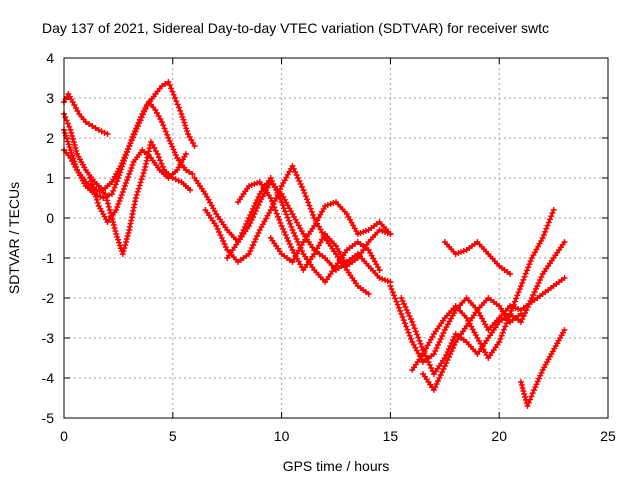 The width and height of the screenshot is (640, 480). What do you see at coordinates (48, 418) in the screenshot?
I see `y-tick-label: -5` at bounding box center [48, 418].